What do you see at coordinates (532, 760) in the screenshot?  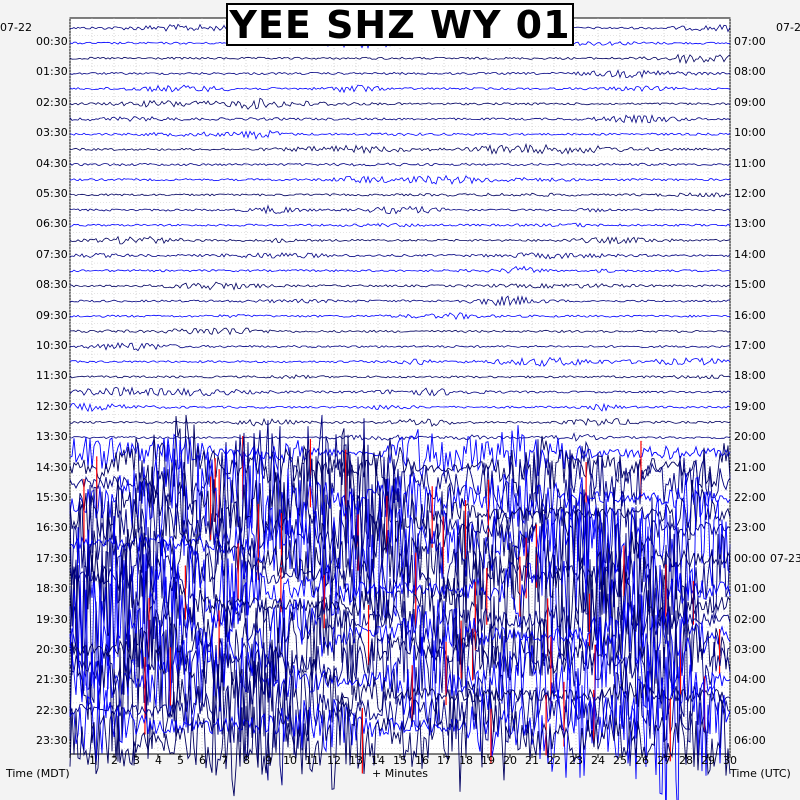 I see `x-tick-label: 21` at bounding box center [532, 760].